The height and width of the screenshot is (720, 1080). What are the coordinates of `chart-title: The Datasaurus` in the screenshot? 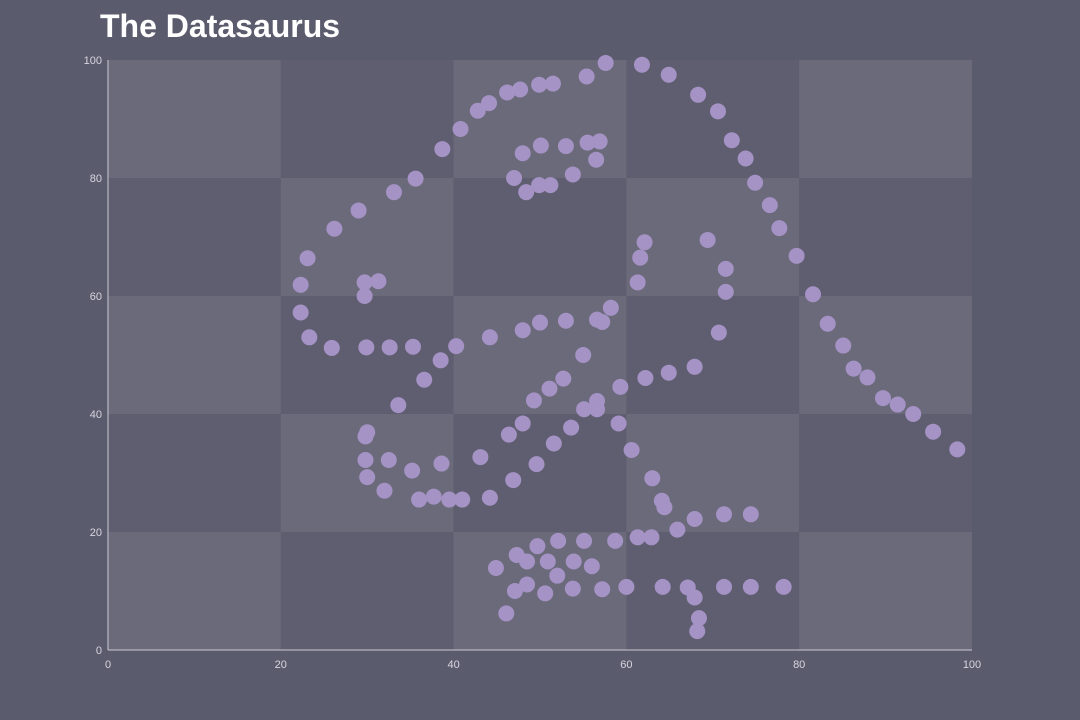 It's located at (220, 26).